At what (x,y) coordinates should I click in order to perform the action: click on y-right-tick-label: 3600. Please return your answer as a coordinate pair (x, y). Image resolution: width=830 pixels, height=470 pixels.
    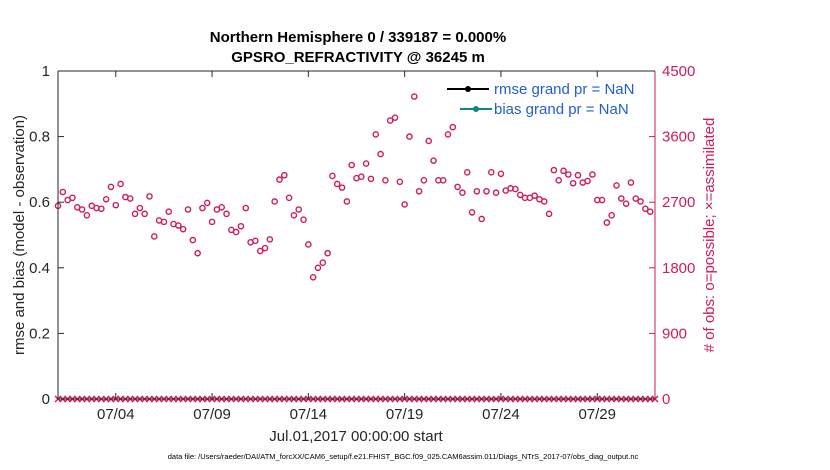
    Looking at the image, I should click on (678, 137).